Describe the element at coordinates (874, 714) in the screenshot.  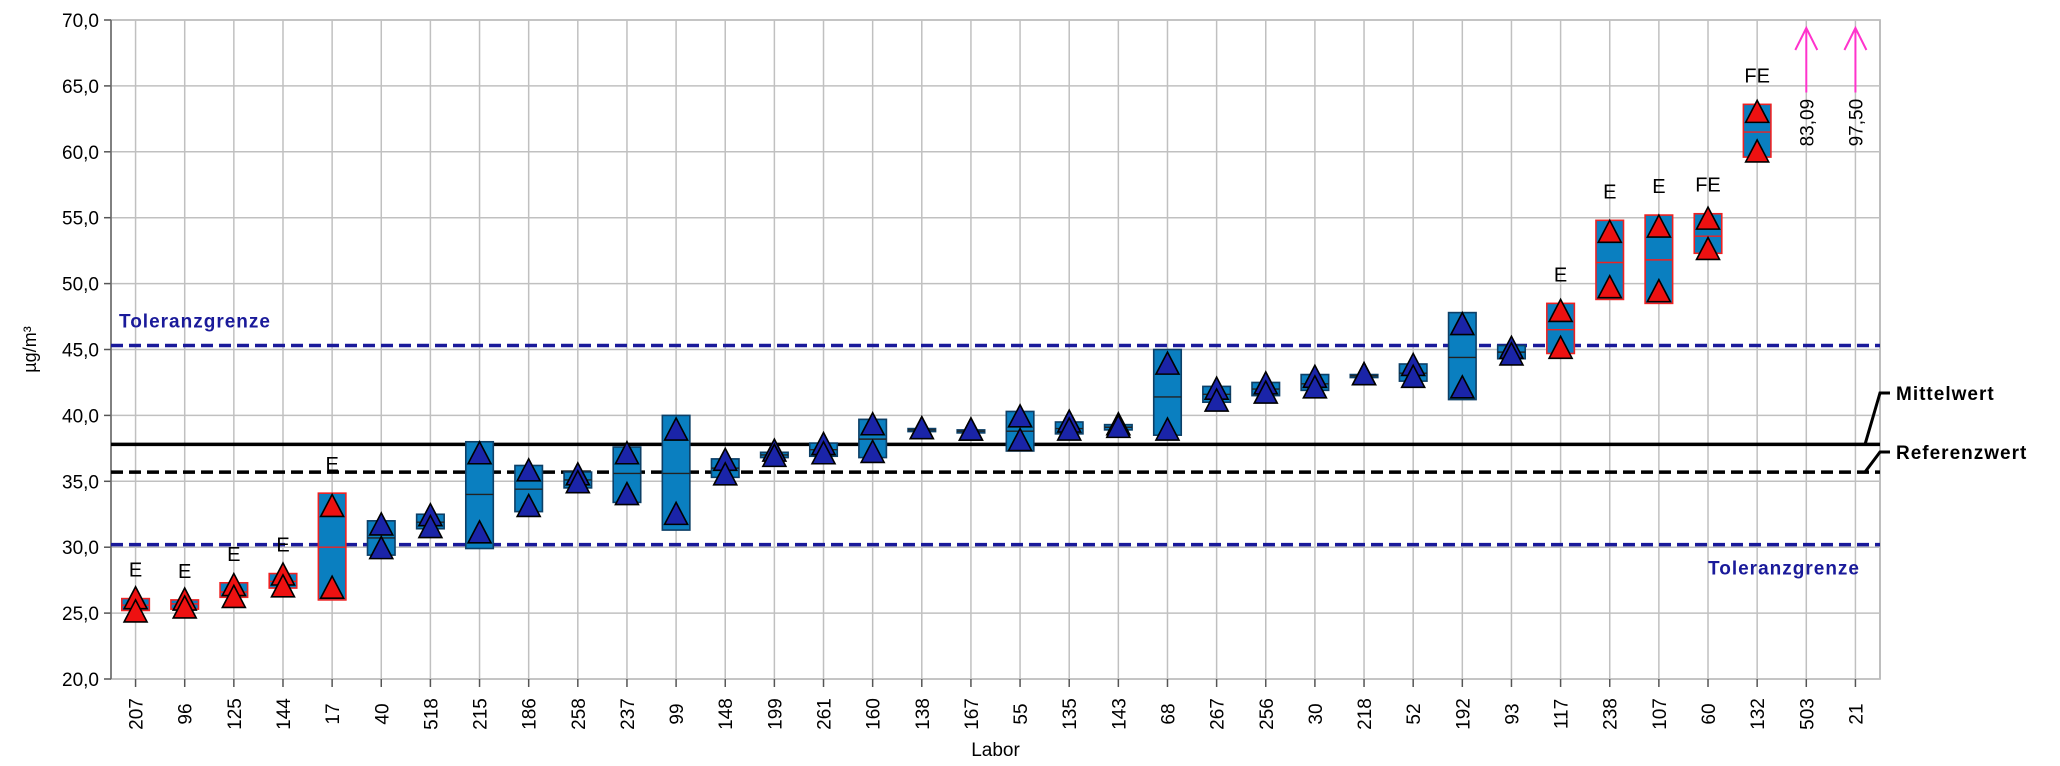
I see `x-tick-label: 160` at that location.